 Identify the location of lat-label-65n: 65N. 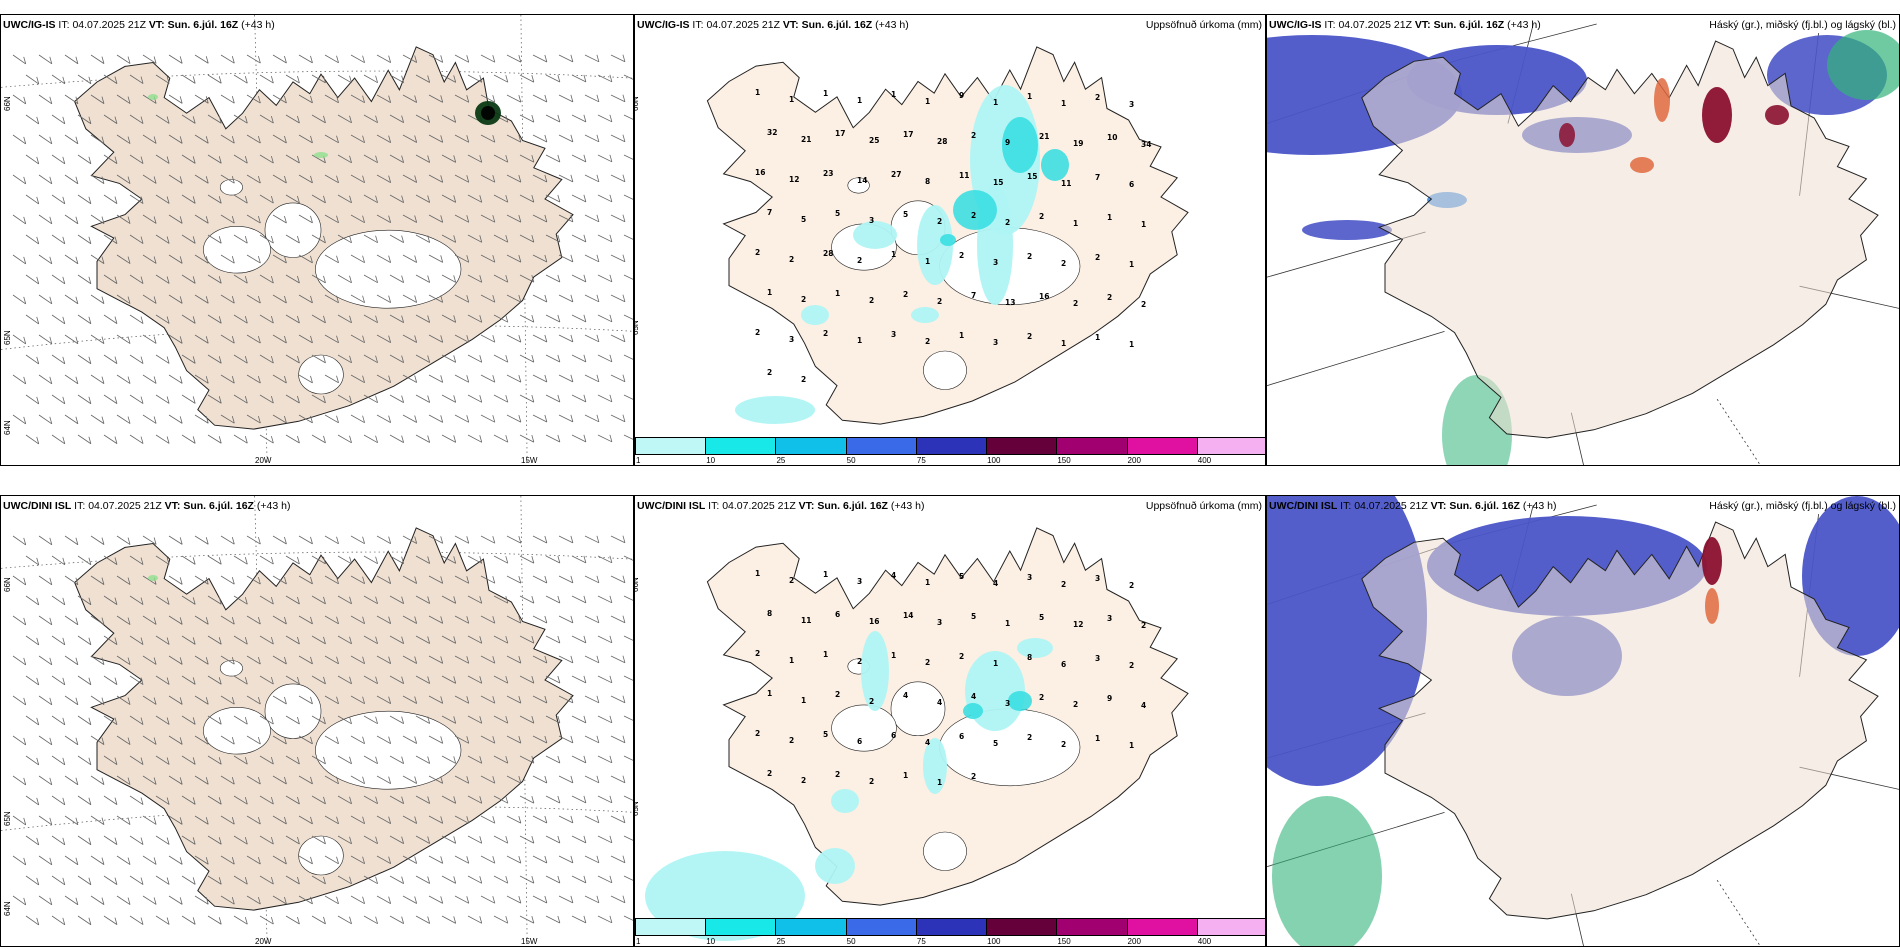
(637, 808).